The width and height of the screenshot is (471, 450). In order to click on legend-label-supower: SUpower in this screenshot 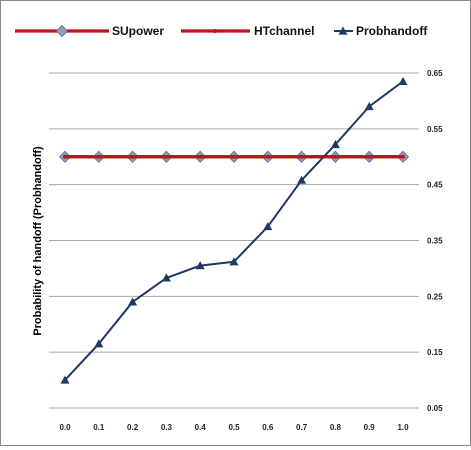, I will do `click(138, 31)`.